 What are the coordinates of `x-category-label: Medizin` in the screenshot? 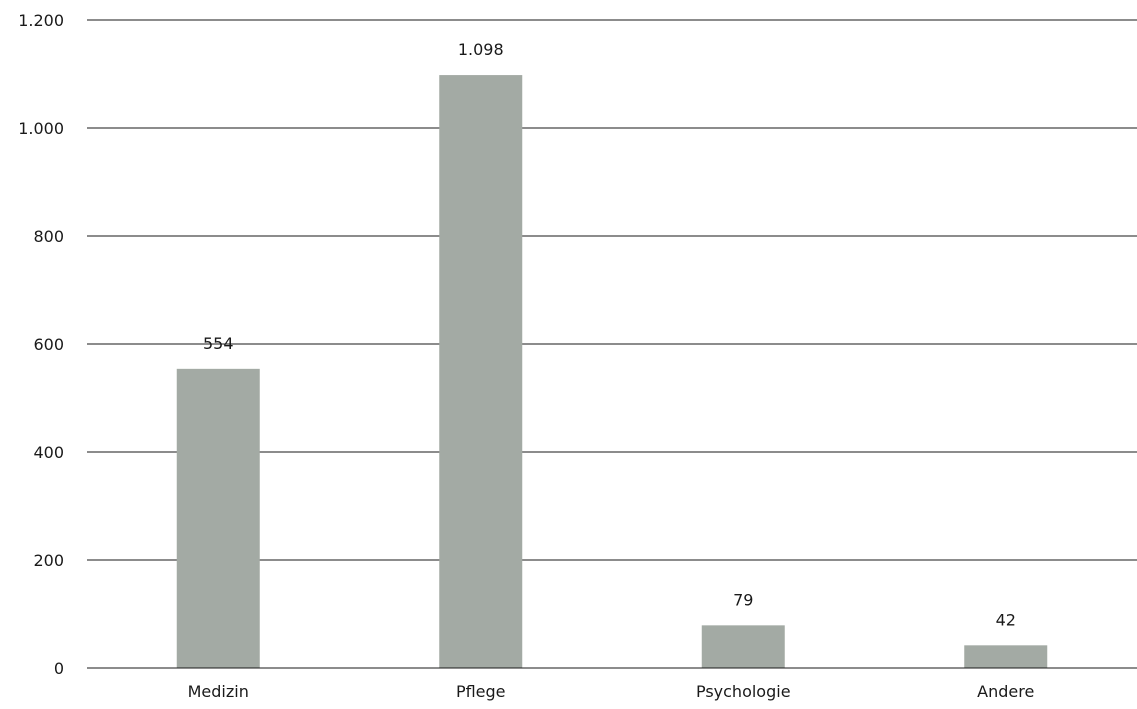 It's located at (218, 691).